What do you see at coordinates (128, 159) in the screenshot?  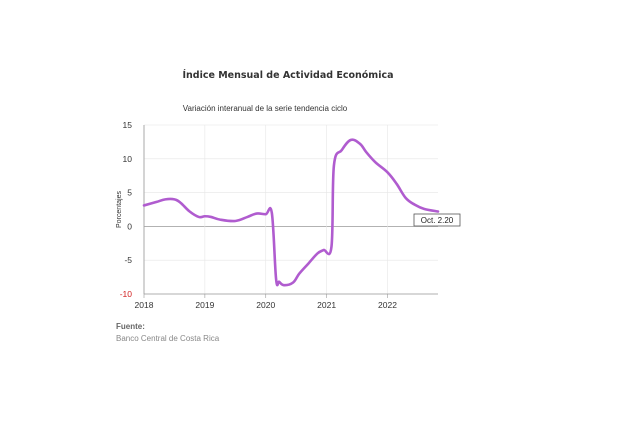 I see `y-tick-label: 10` at bounding box center [128, 159].